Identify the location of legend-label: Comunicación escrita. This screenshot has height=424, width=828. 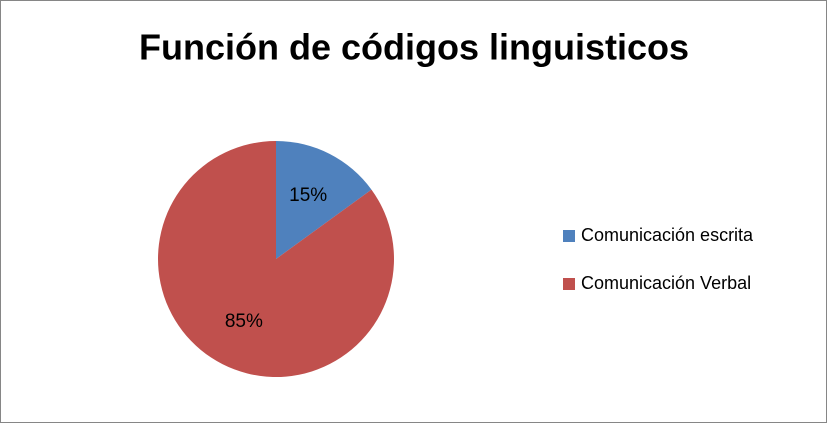
(667, 235).